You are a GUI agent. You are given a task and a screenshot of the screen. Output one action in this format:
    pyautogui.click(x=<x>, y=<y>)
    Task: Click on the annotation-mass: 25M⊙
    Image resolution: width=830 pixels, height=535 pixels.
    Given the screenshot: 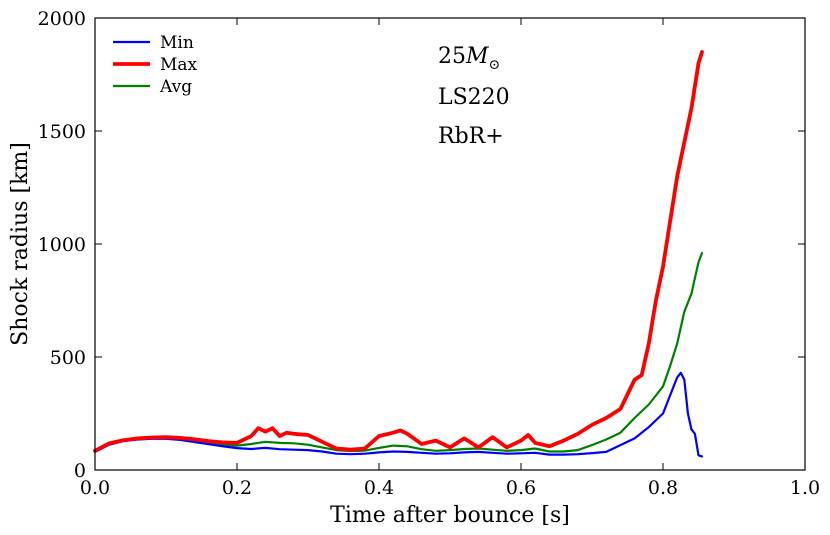 What is the action you would take?
    pyautogui.click(x=469, y=58)
    